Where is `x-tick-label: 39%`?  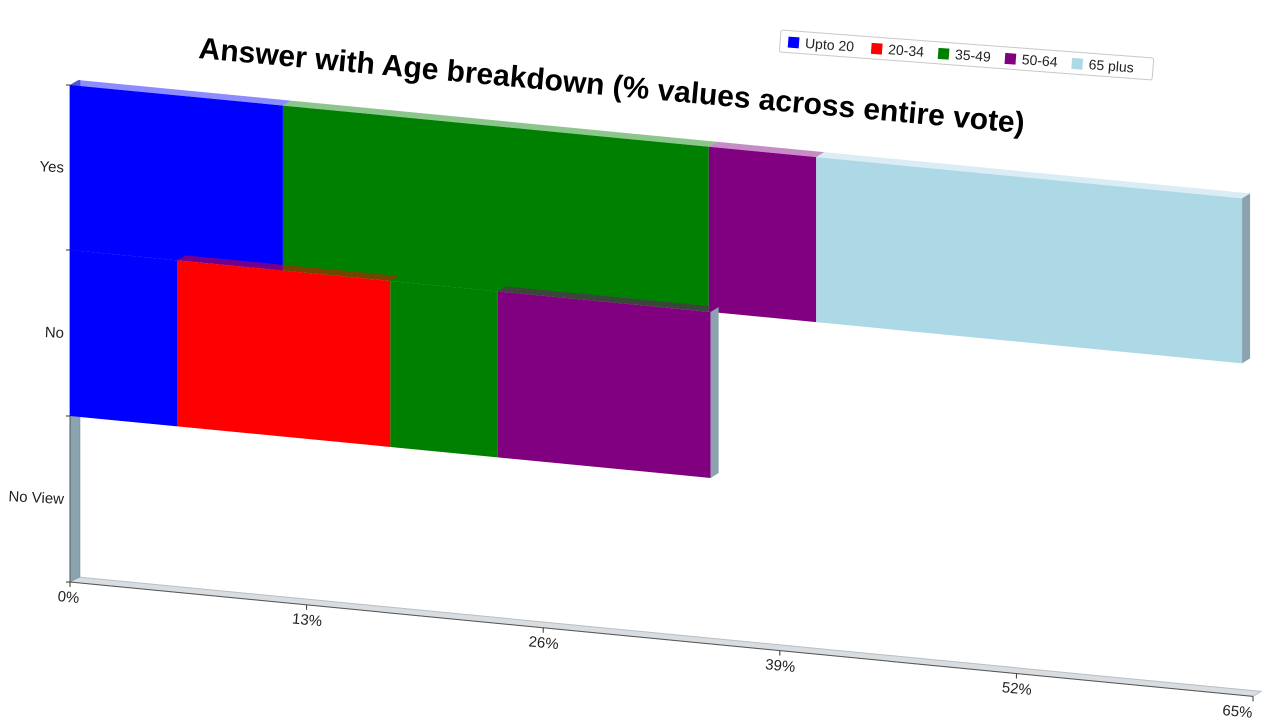
x-tick-label: 39% is located at coordinates (780, 666).